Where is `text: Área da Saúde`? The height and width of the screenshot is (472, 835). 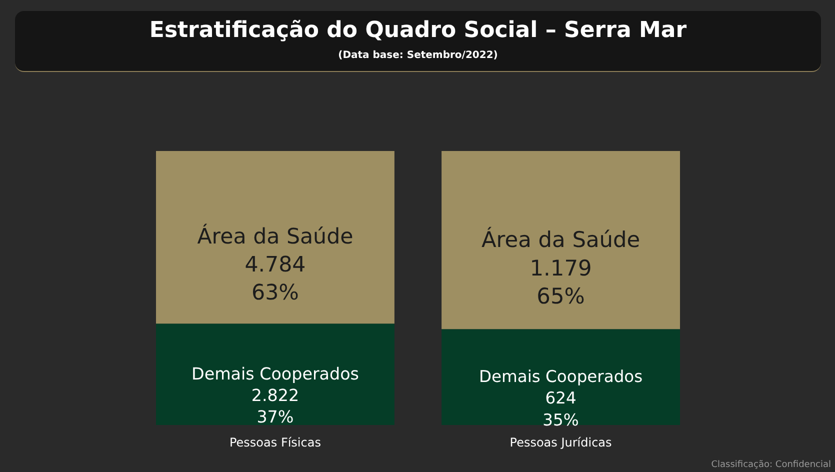
text: Área da Saúde is located at coordinates (275, 237).